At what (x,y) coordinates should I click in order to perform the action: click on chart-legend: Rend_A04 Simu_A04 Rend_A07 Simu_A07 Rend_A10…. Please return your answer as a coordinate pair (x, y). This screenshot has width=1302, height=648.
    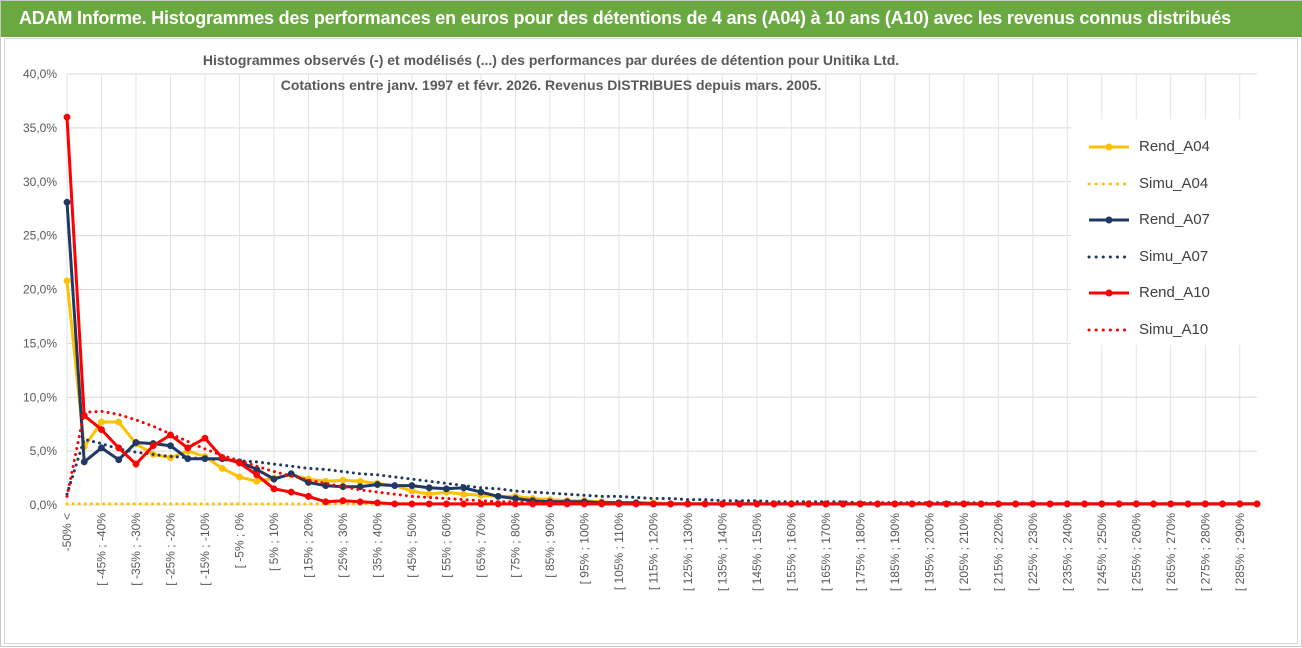
    Looking at the image, I should click on (1176, 232).